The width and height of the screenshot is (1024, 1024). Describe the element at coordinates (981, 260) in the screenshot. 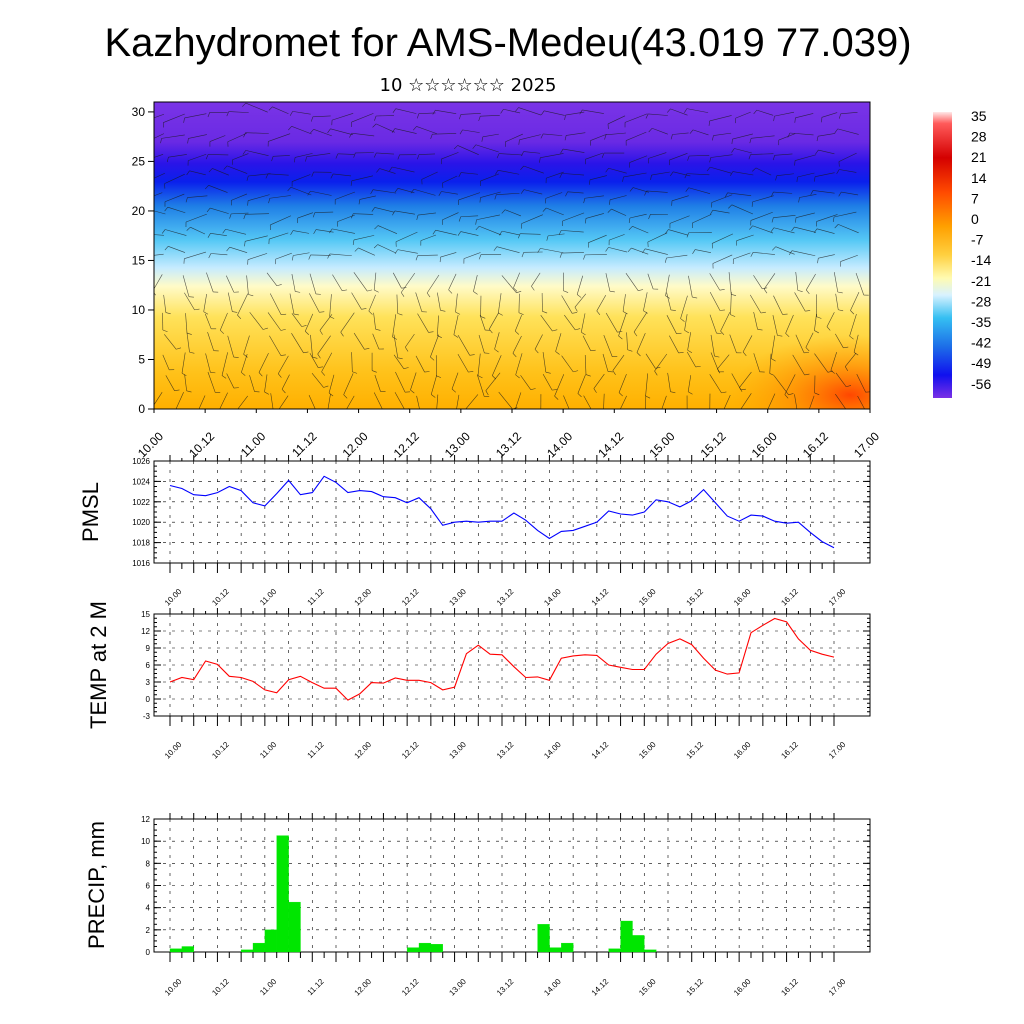

I see `colorbar-label: -14` at that location.